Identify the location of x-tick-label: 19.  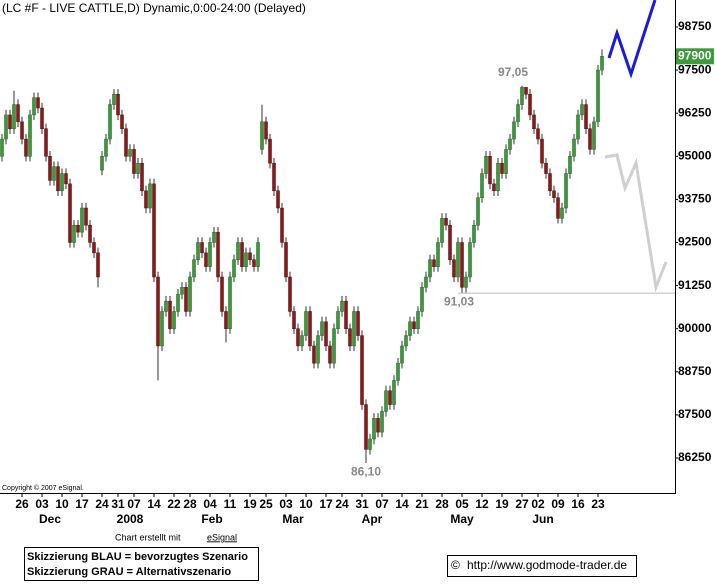
(250, 504).